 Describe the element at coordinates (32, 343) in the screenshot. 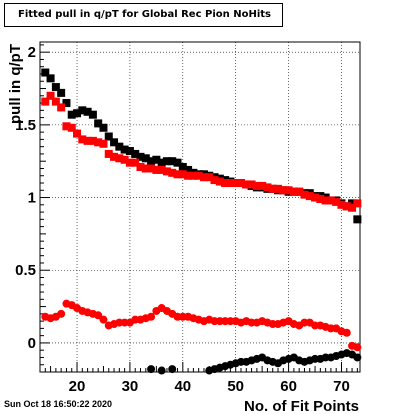

I see `y-tick-label: 0` at that location.